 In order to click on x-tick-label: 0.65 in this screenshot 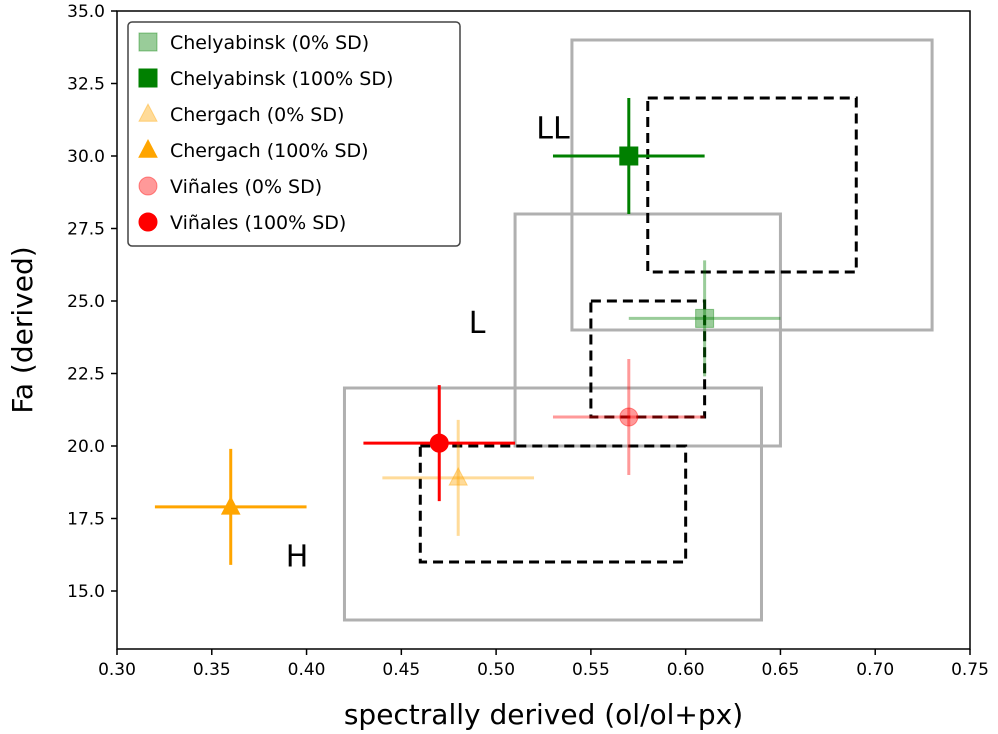, I will do `click(781, 670)`.